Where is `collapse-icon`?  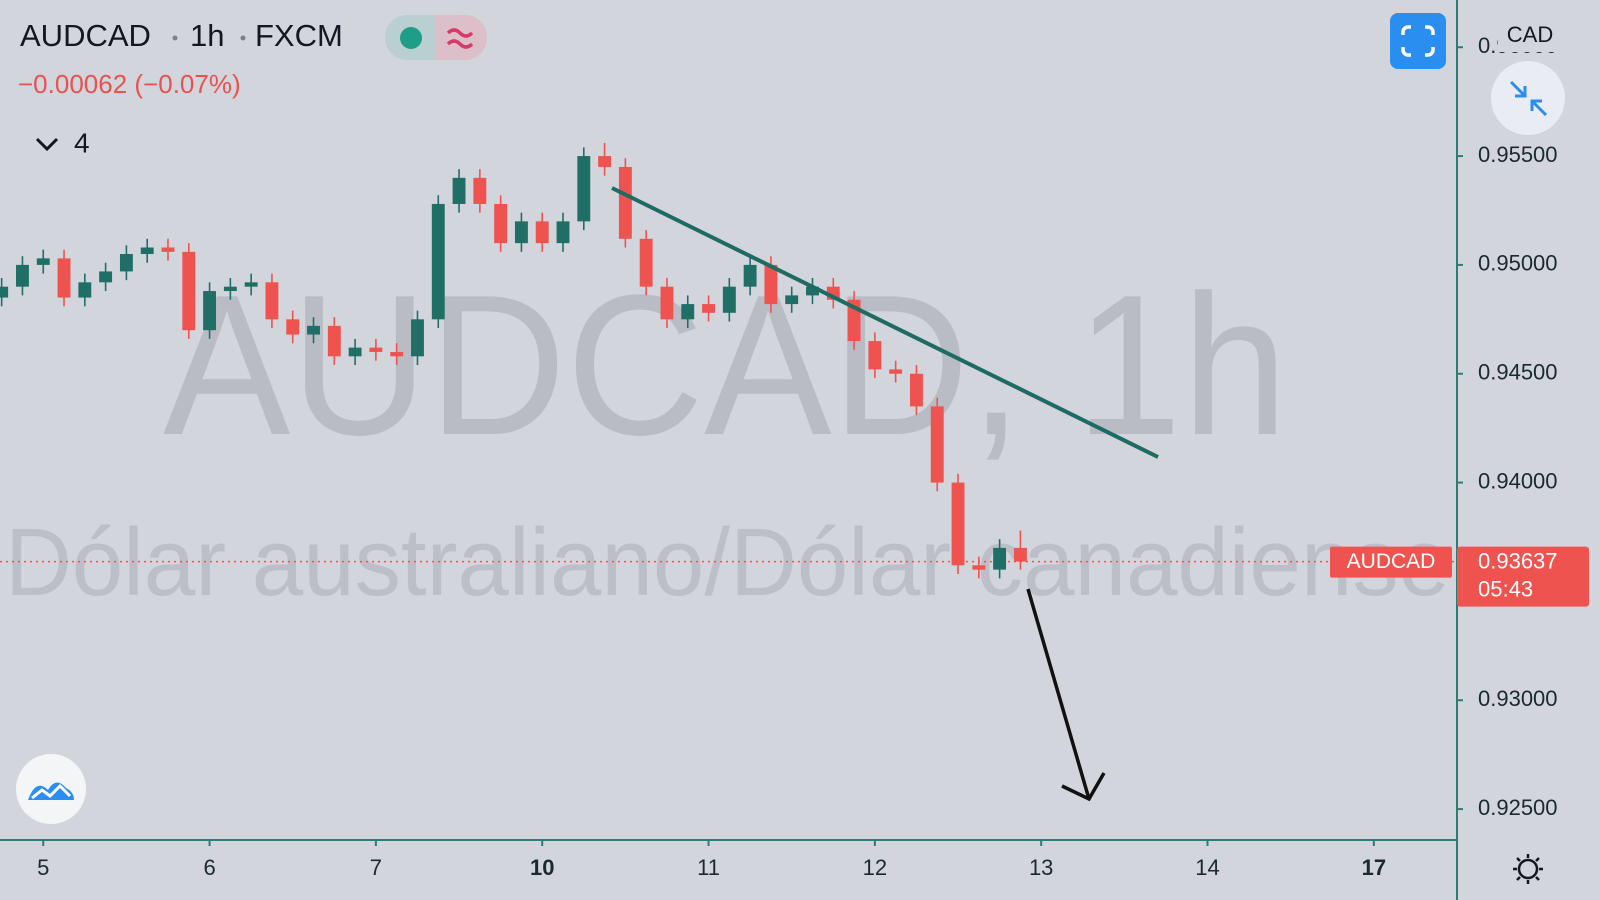 collapse-icon is located at coordinates (47, 144).